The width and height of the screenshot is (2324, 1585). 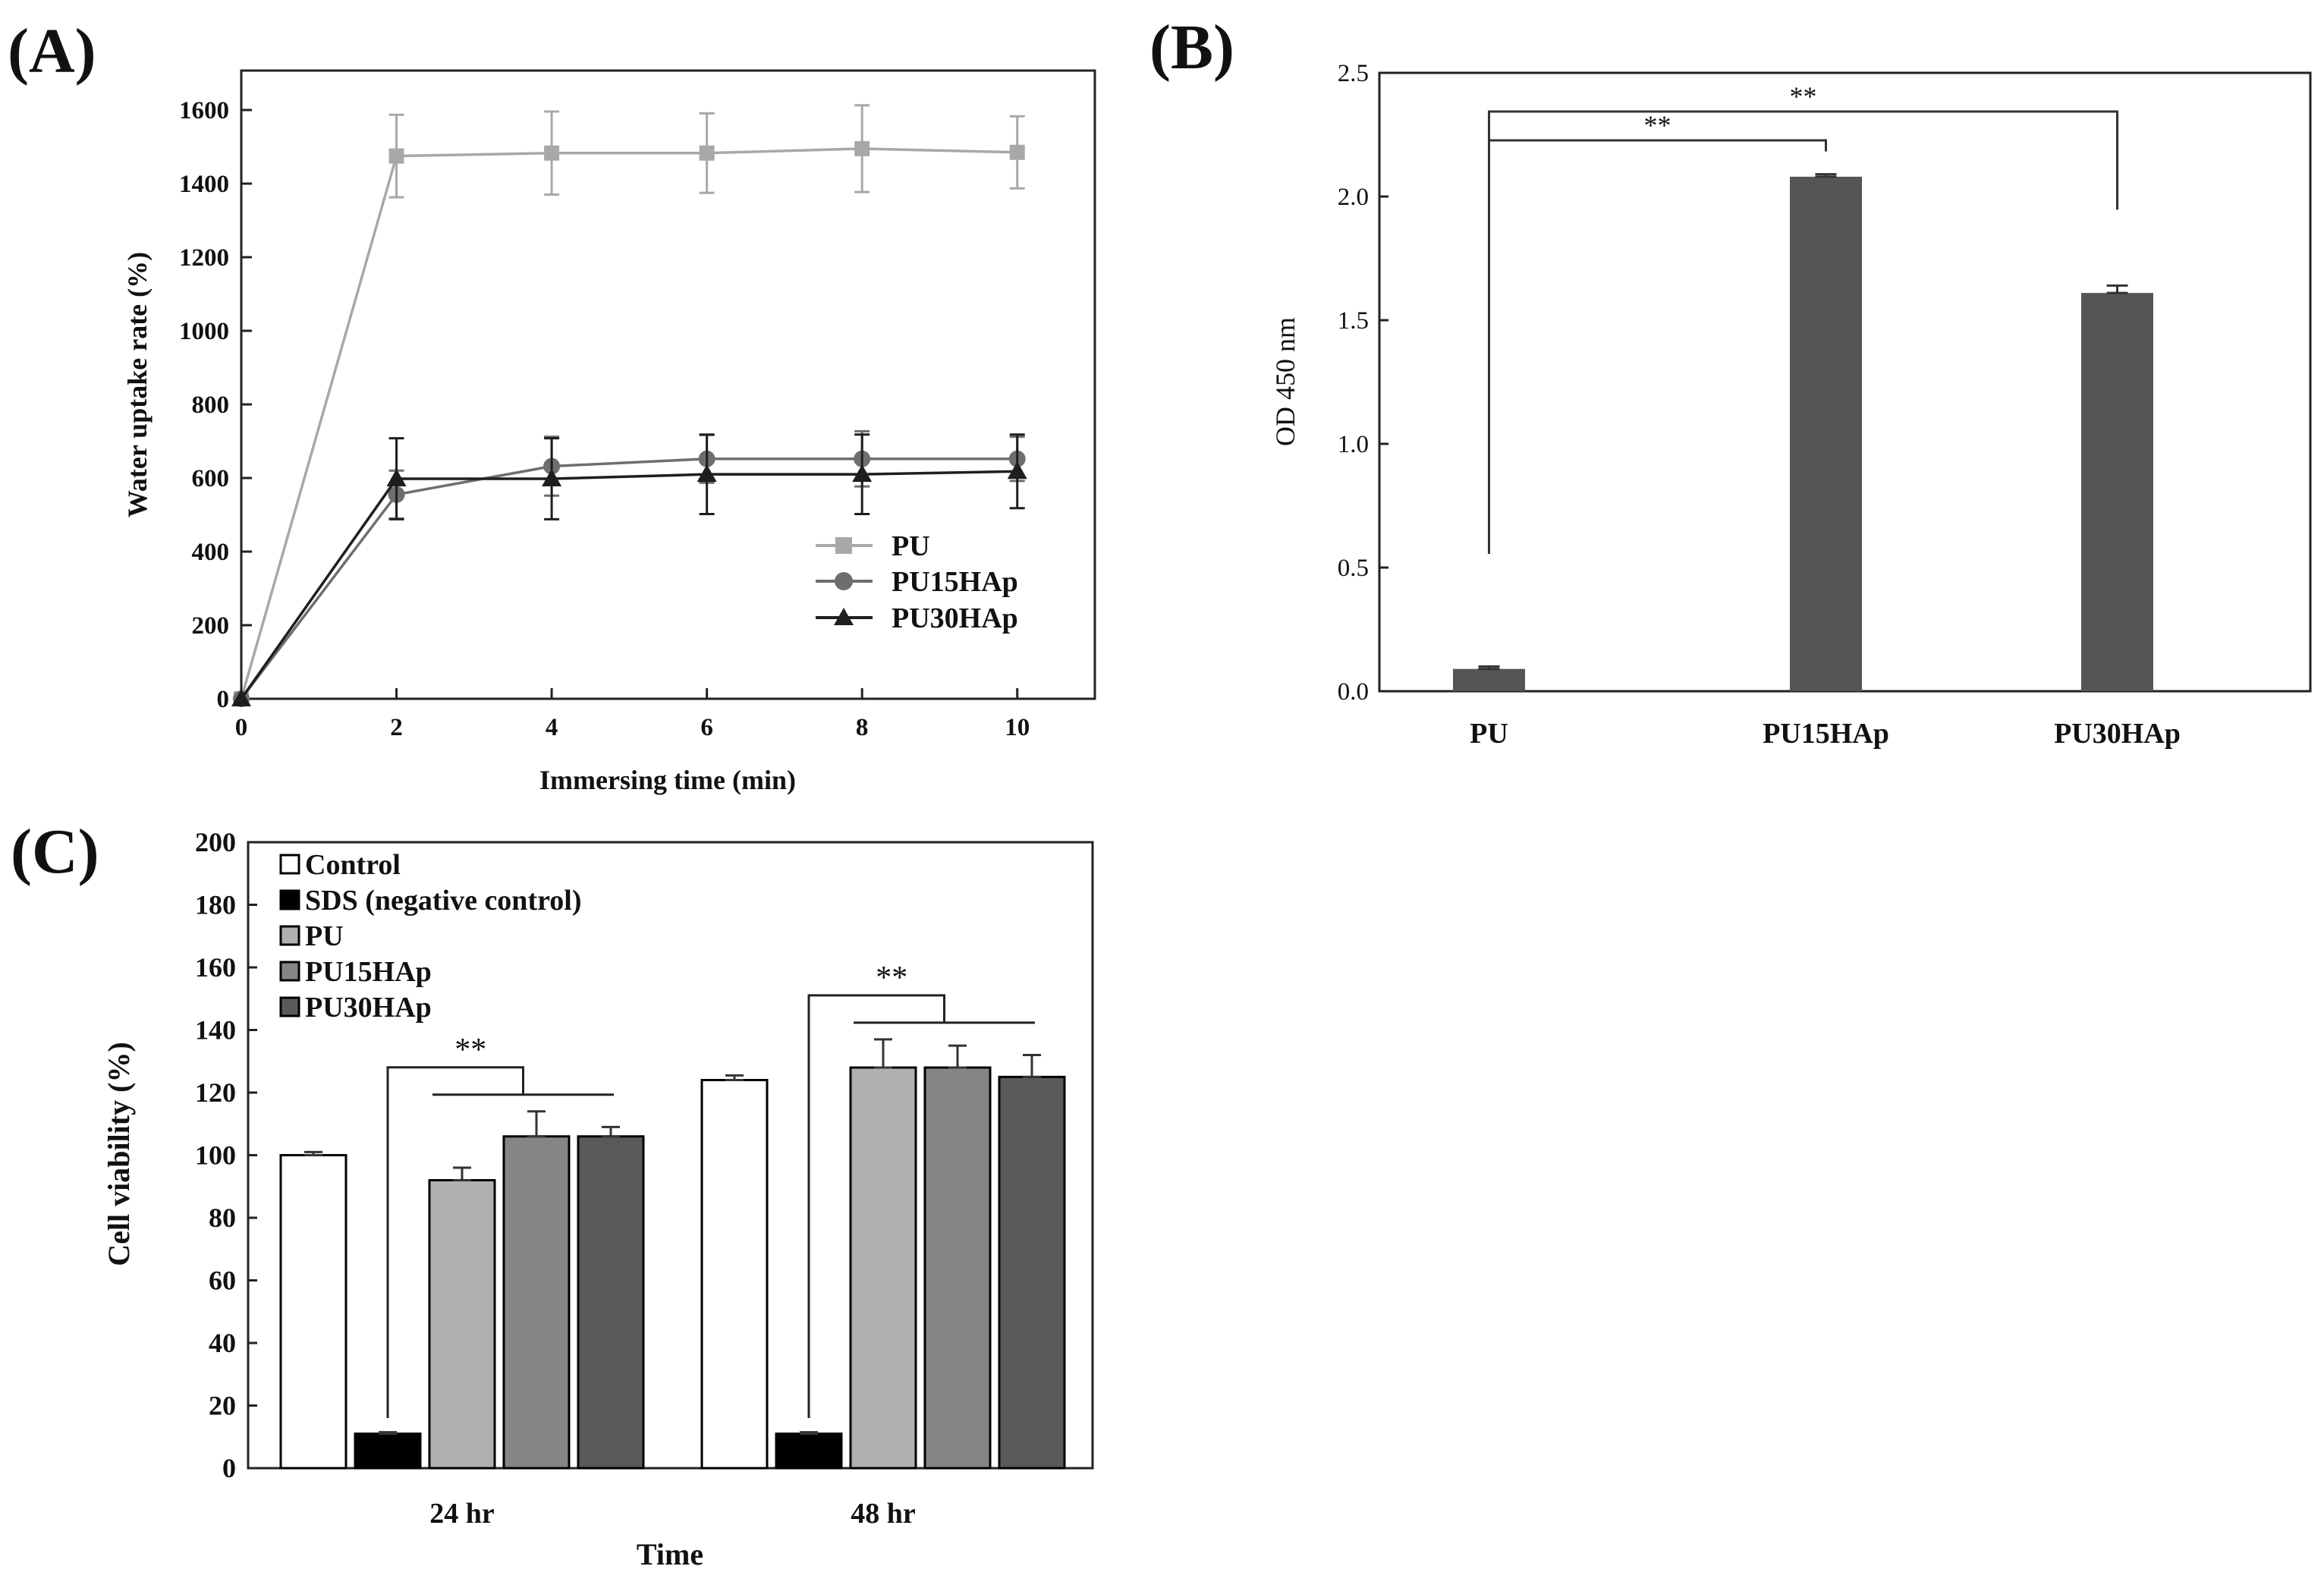 I want to click on x-tick-label: 24 hr, so click(x=462, y=1514).